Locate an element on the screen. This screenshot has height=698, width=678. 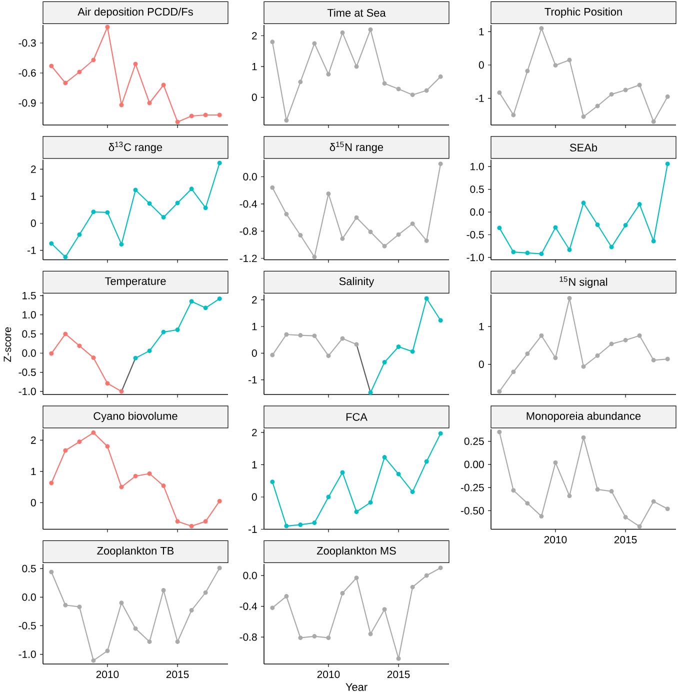
y-tick-label: 1.5 is located at coordinates (29, 296).